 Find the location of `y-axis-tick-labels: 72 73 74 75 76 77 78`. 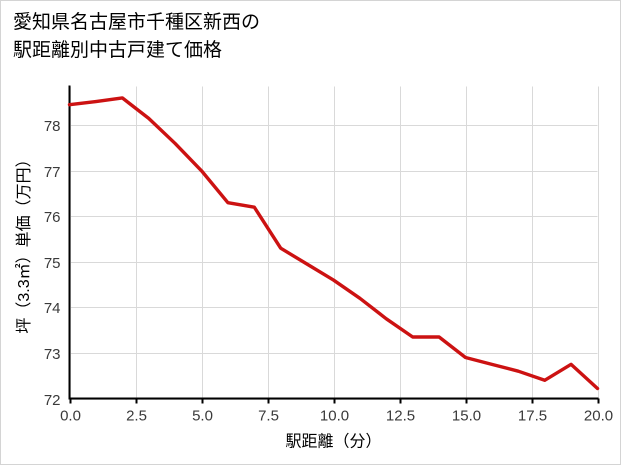

y-axis-tick-labels: 72 73 74 75 76 77 78 is located at coordinates (52, 263).